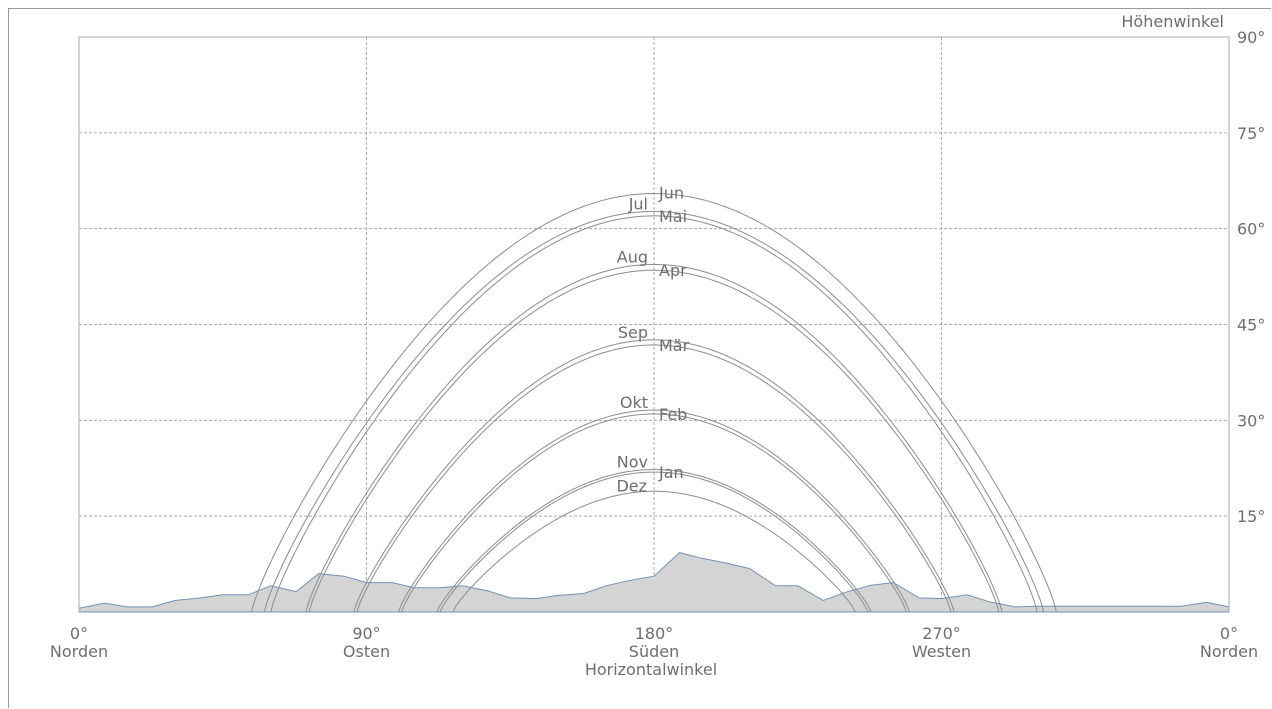 Image resolution: width=1272 pixels, height=709 pixels. I want to click on horizon-area, so click(654, 582).